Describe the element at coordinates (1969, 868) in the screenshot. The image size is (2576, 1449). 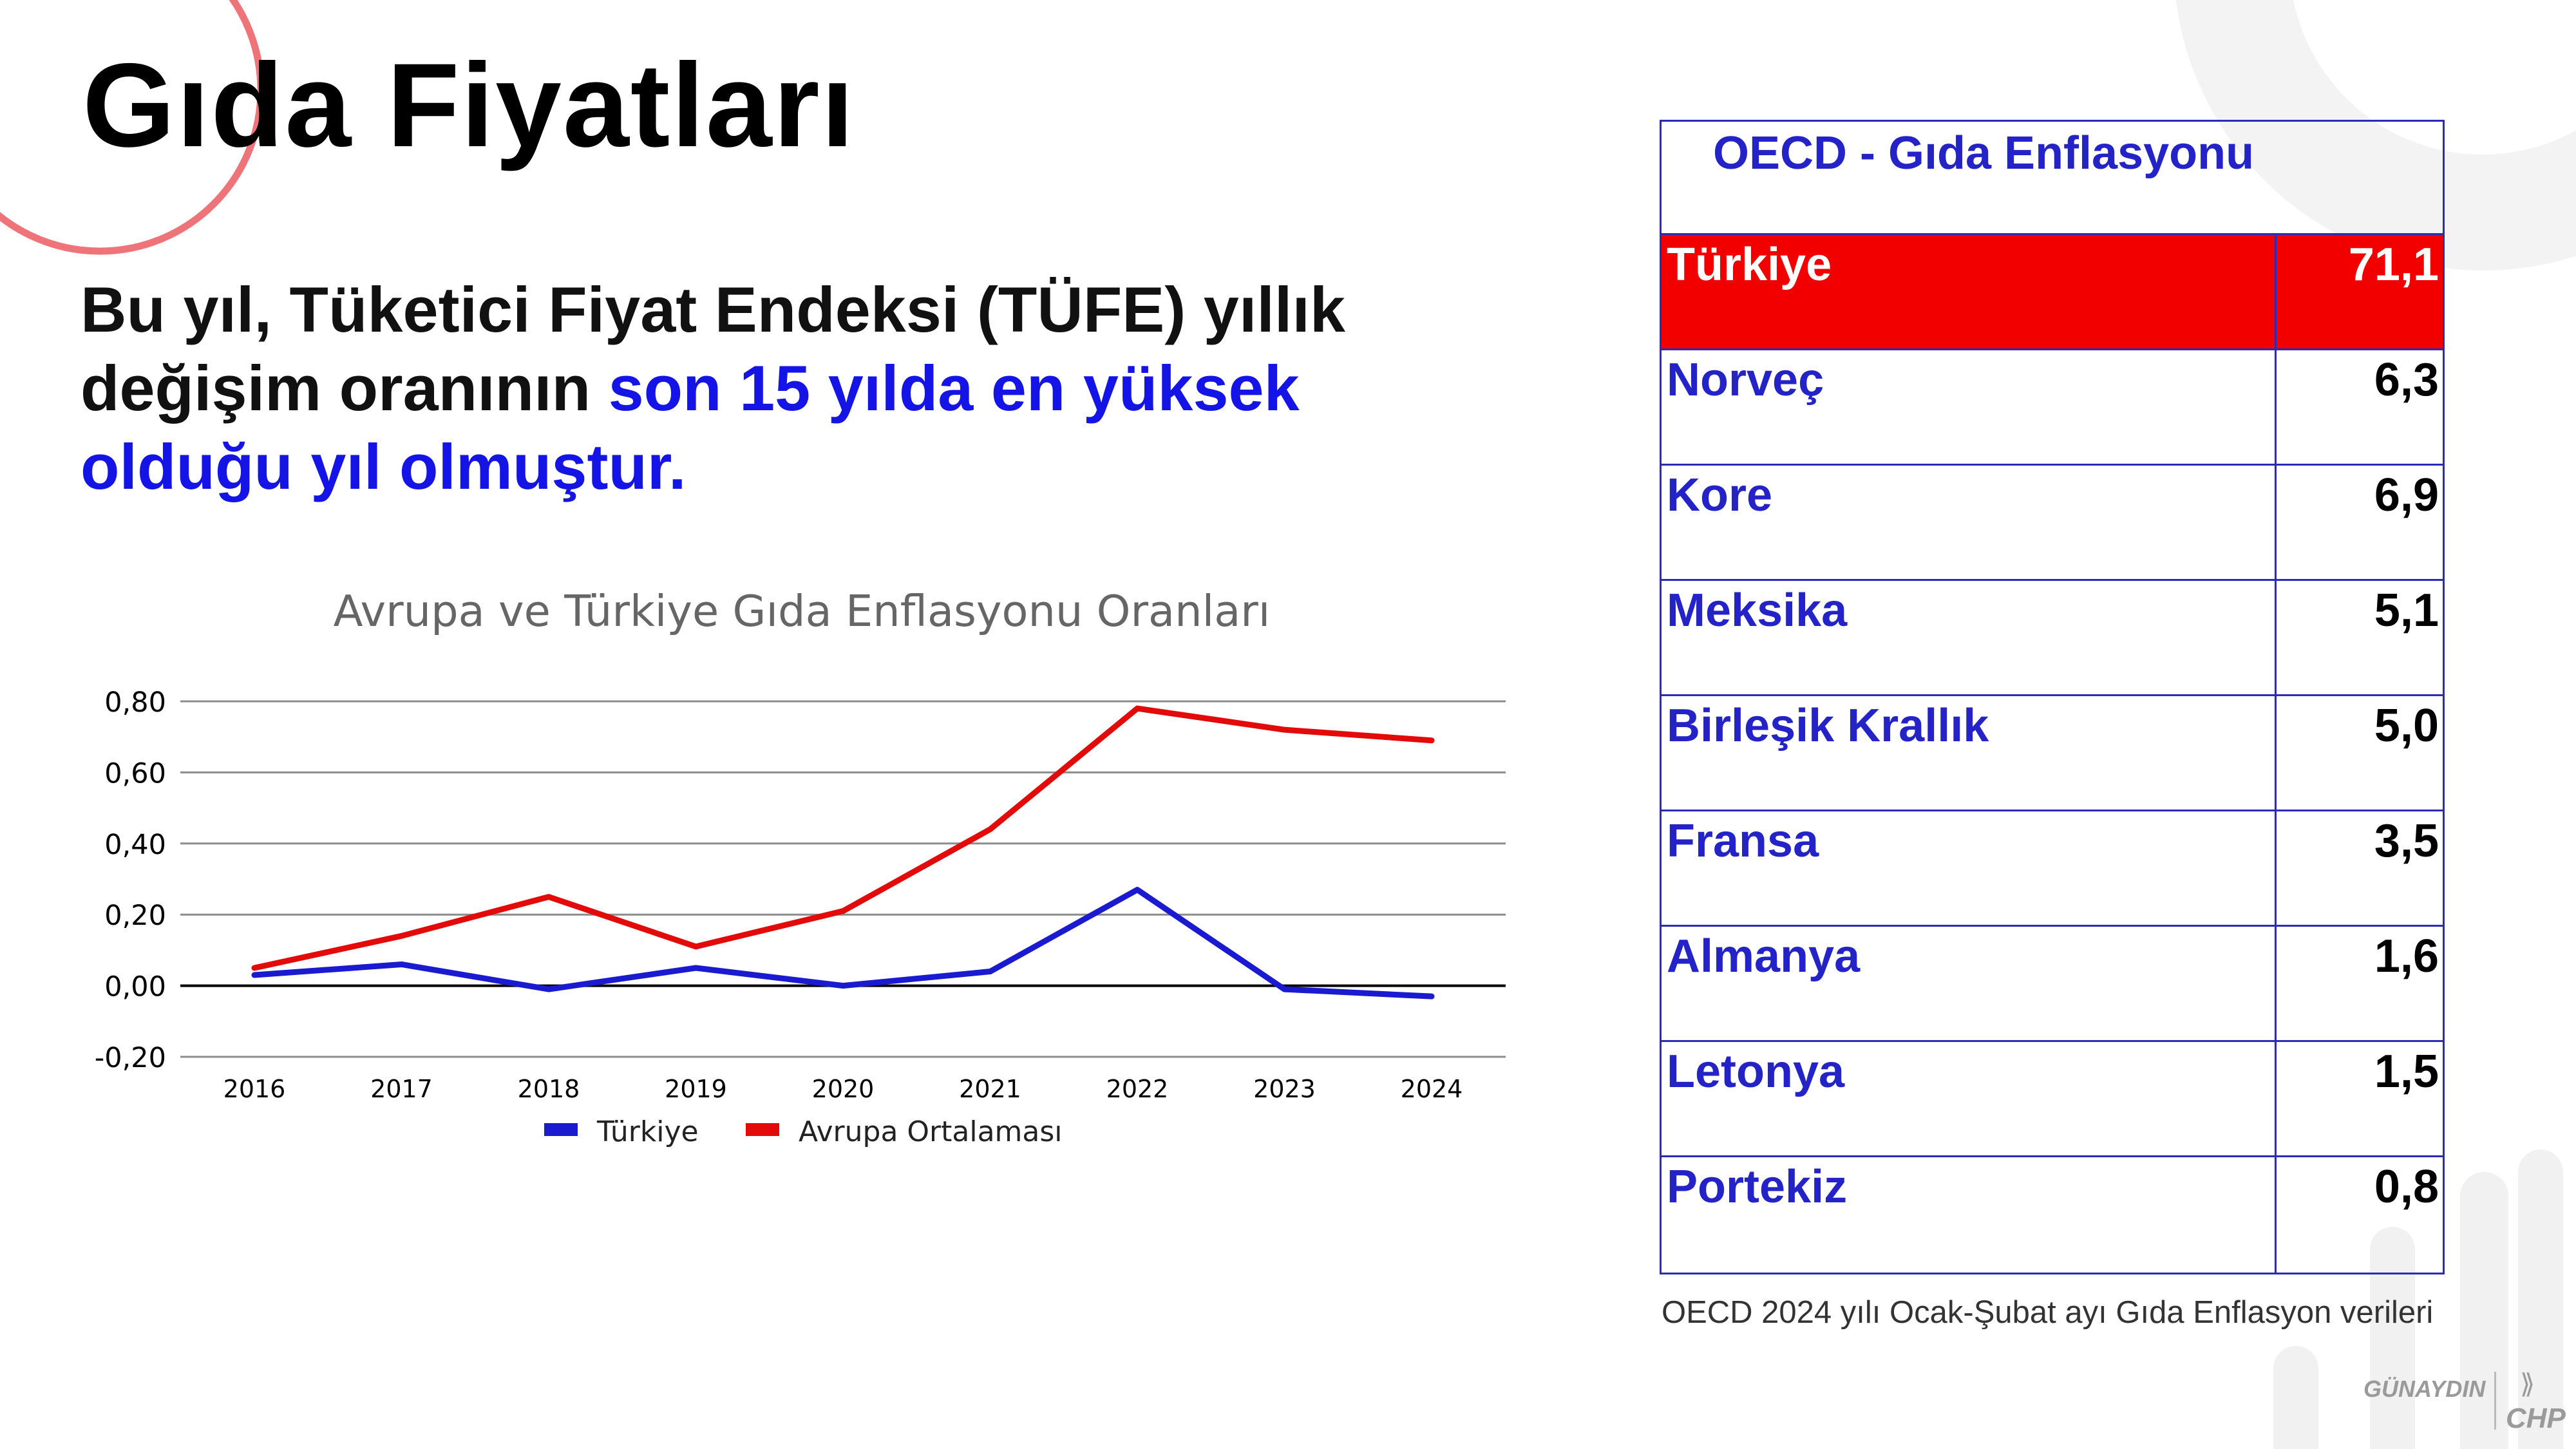
I see `country-cell: Fransa` at that location.